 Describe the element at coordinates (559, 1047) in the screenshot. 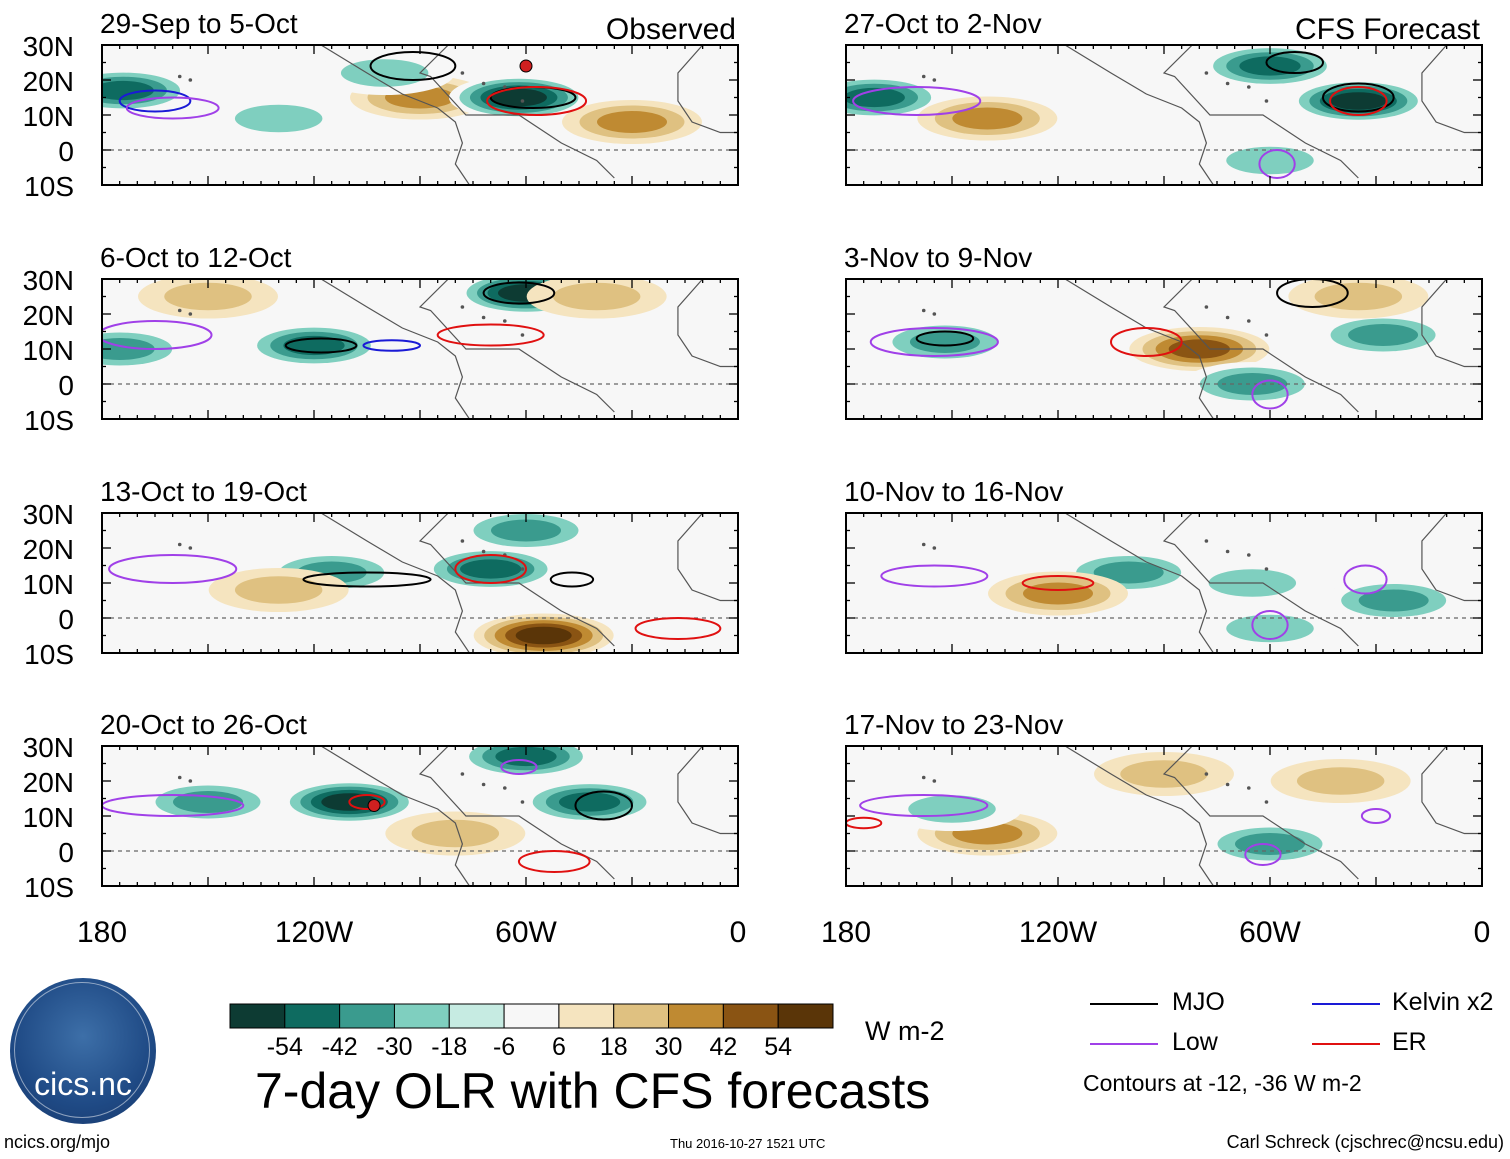

I see `colorbar-tick-label: 6` at that location.